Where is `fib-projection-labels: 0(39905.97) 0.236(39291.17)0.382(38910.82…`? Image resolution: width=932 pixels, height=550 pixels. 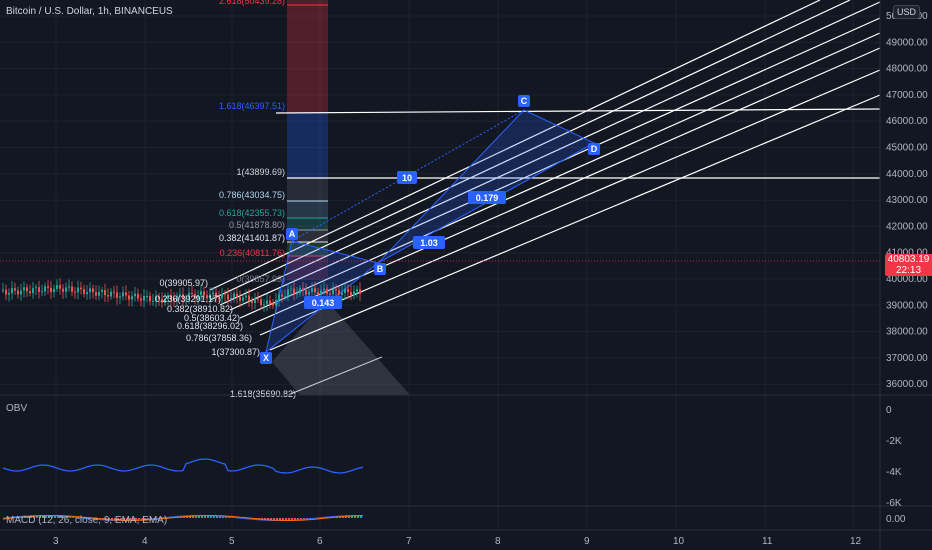 fib-projection-labels: 0(39905.97) 0.236(39291.17)0.382(38910.82… is located at coordinates (225, 338).